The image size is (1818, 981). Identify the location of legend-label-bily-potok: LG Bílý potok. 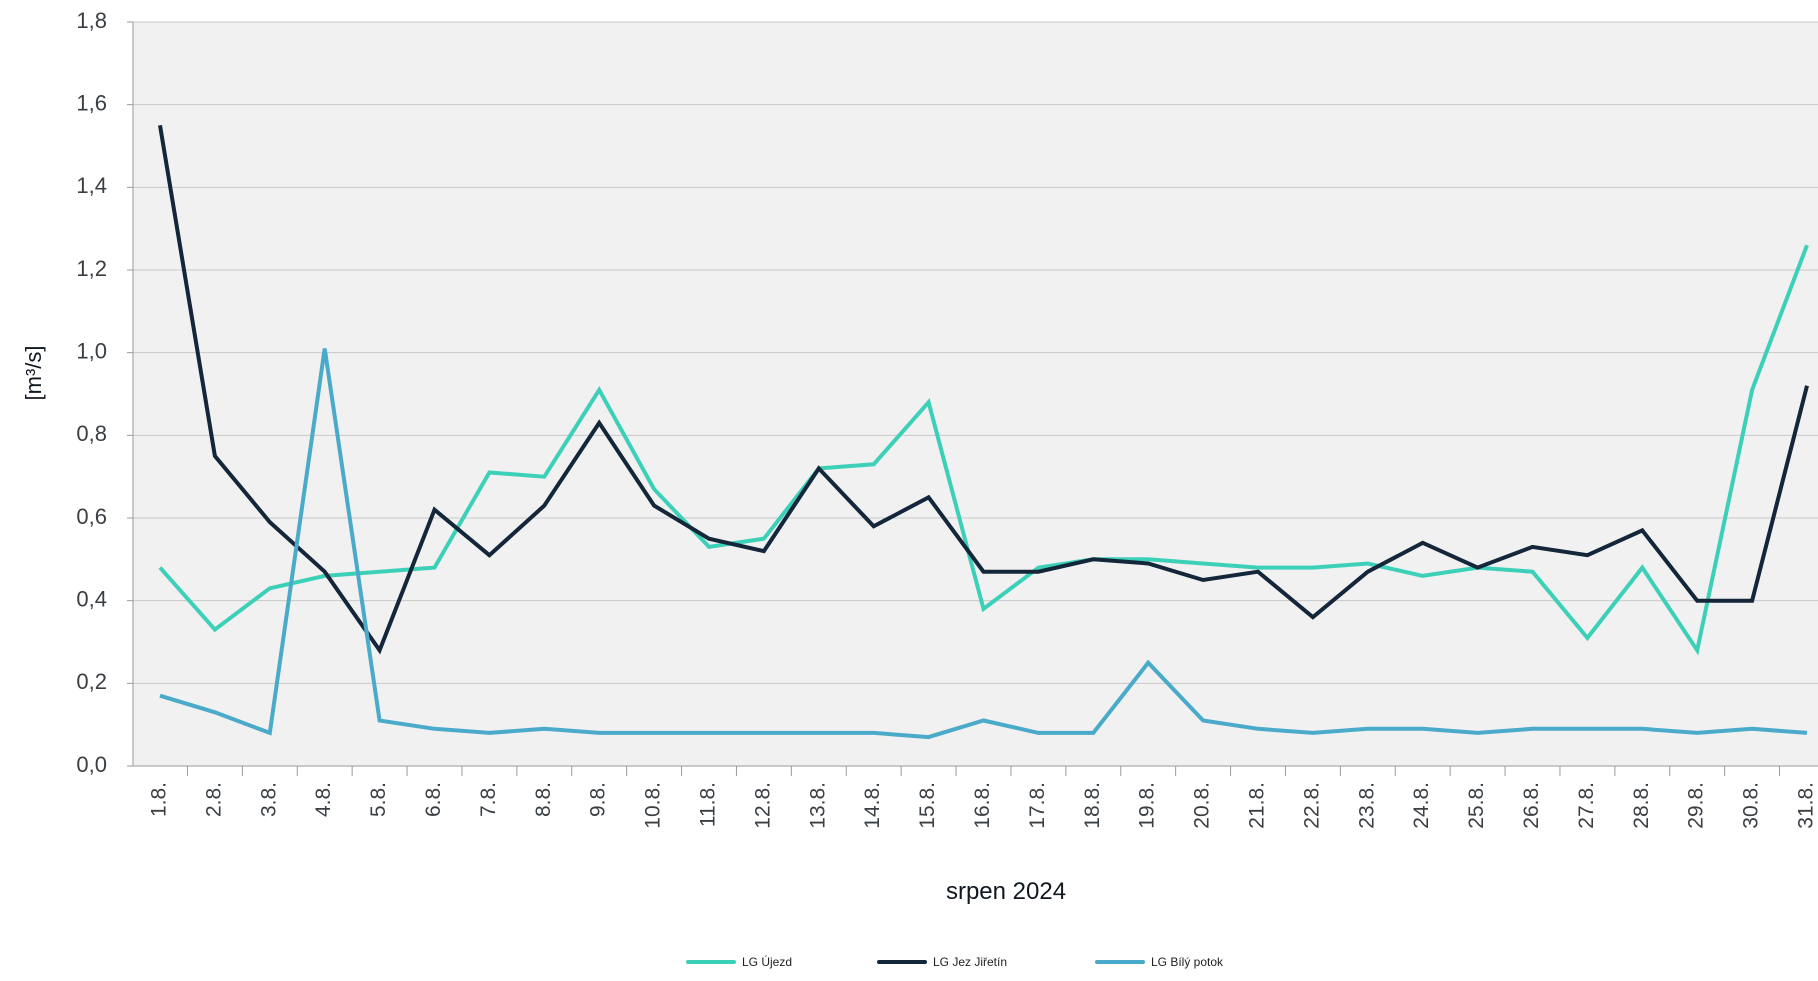
(1187, 962).